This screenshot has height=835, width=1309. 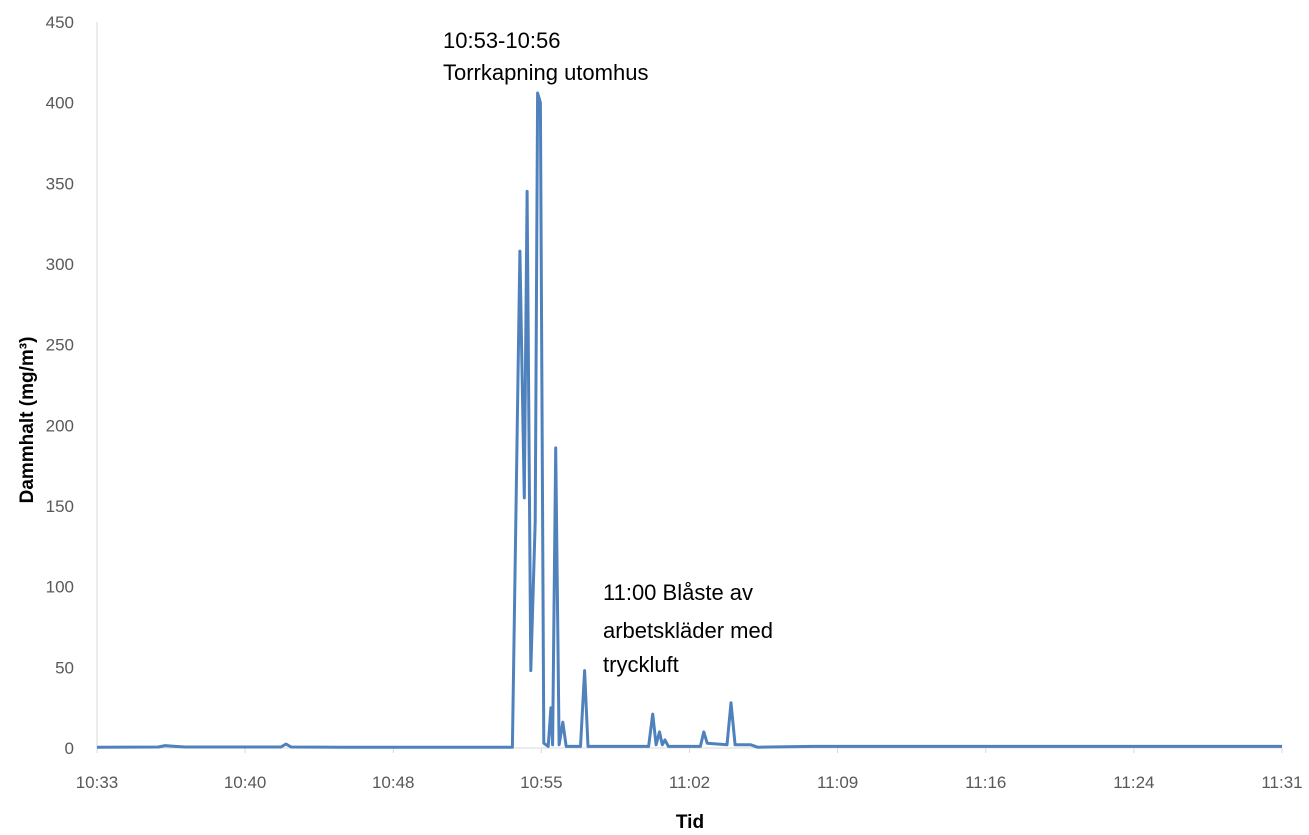 I want to click on x-tick-label: 10:55, so click(x=541, y=782).